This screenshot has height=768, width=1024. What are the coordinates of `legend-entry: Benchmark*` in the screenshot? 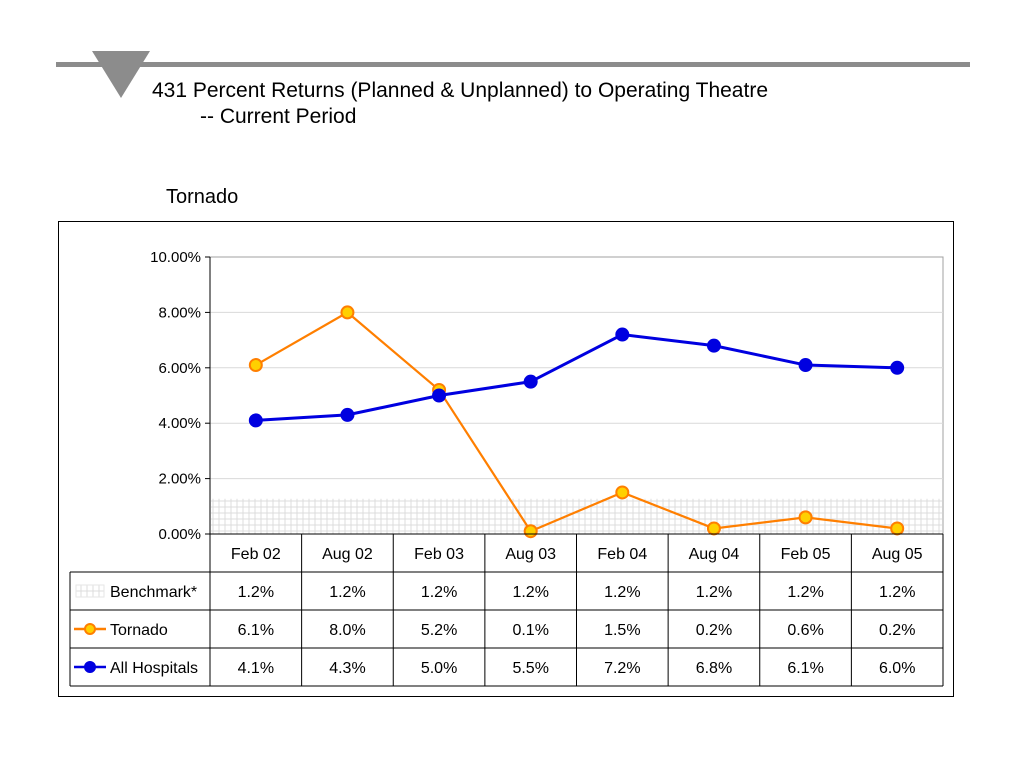 It's located at (153, 592).